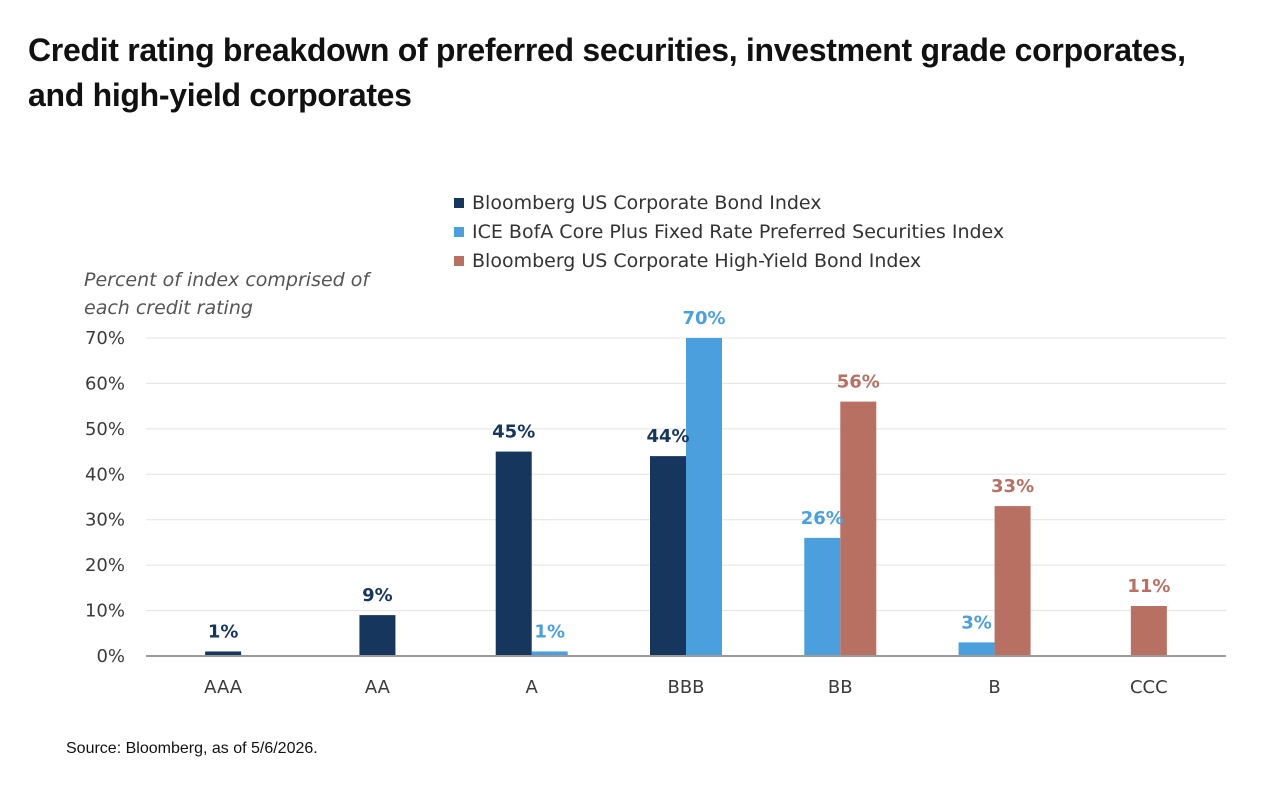  I want to click on data-label-aaa-series-1: 1%, so click(223, 631).